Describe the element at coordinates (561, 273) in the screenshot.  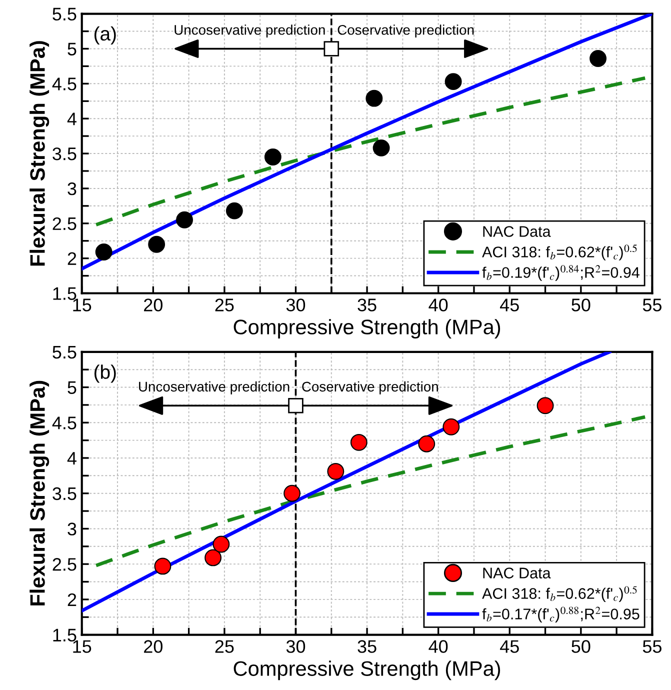
I see `text: f$_{b}$=0.19*(f'$_{c}$)$^{0.84}$;R$^{2}$=0.94` at that location.